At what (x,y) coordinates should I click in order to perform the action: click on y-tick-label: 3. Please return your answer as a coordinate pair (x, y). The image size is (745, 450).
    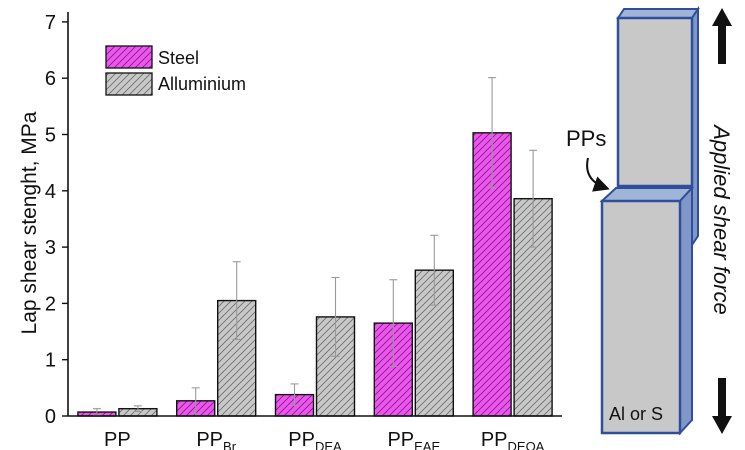
    Looking at the image, I should click on (50, 248).